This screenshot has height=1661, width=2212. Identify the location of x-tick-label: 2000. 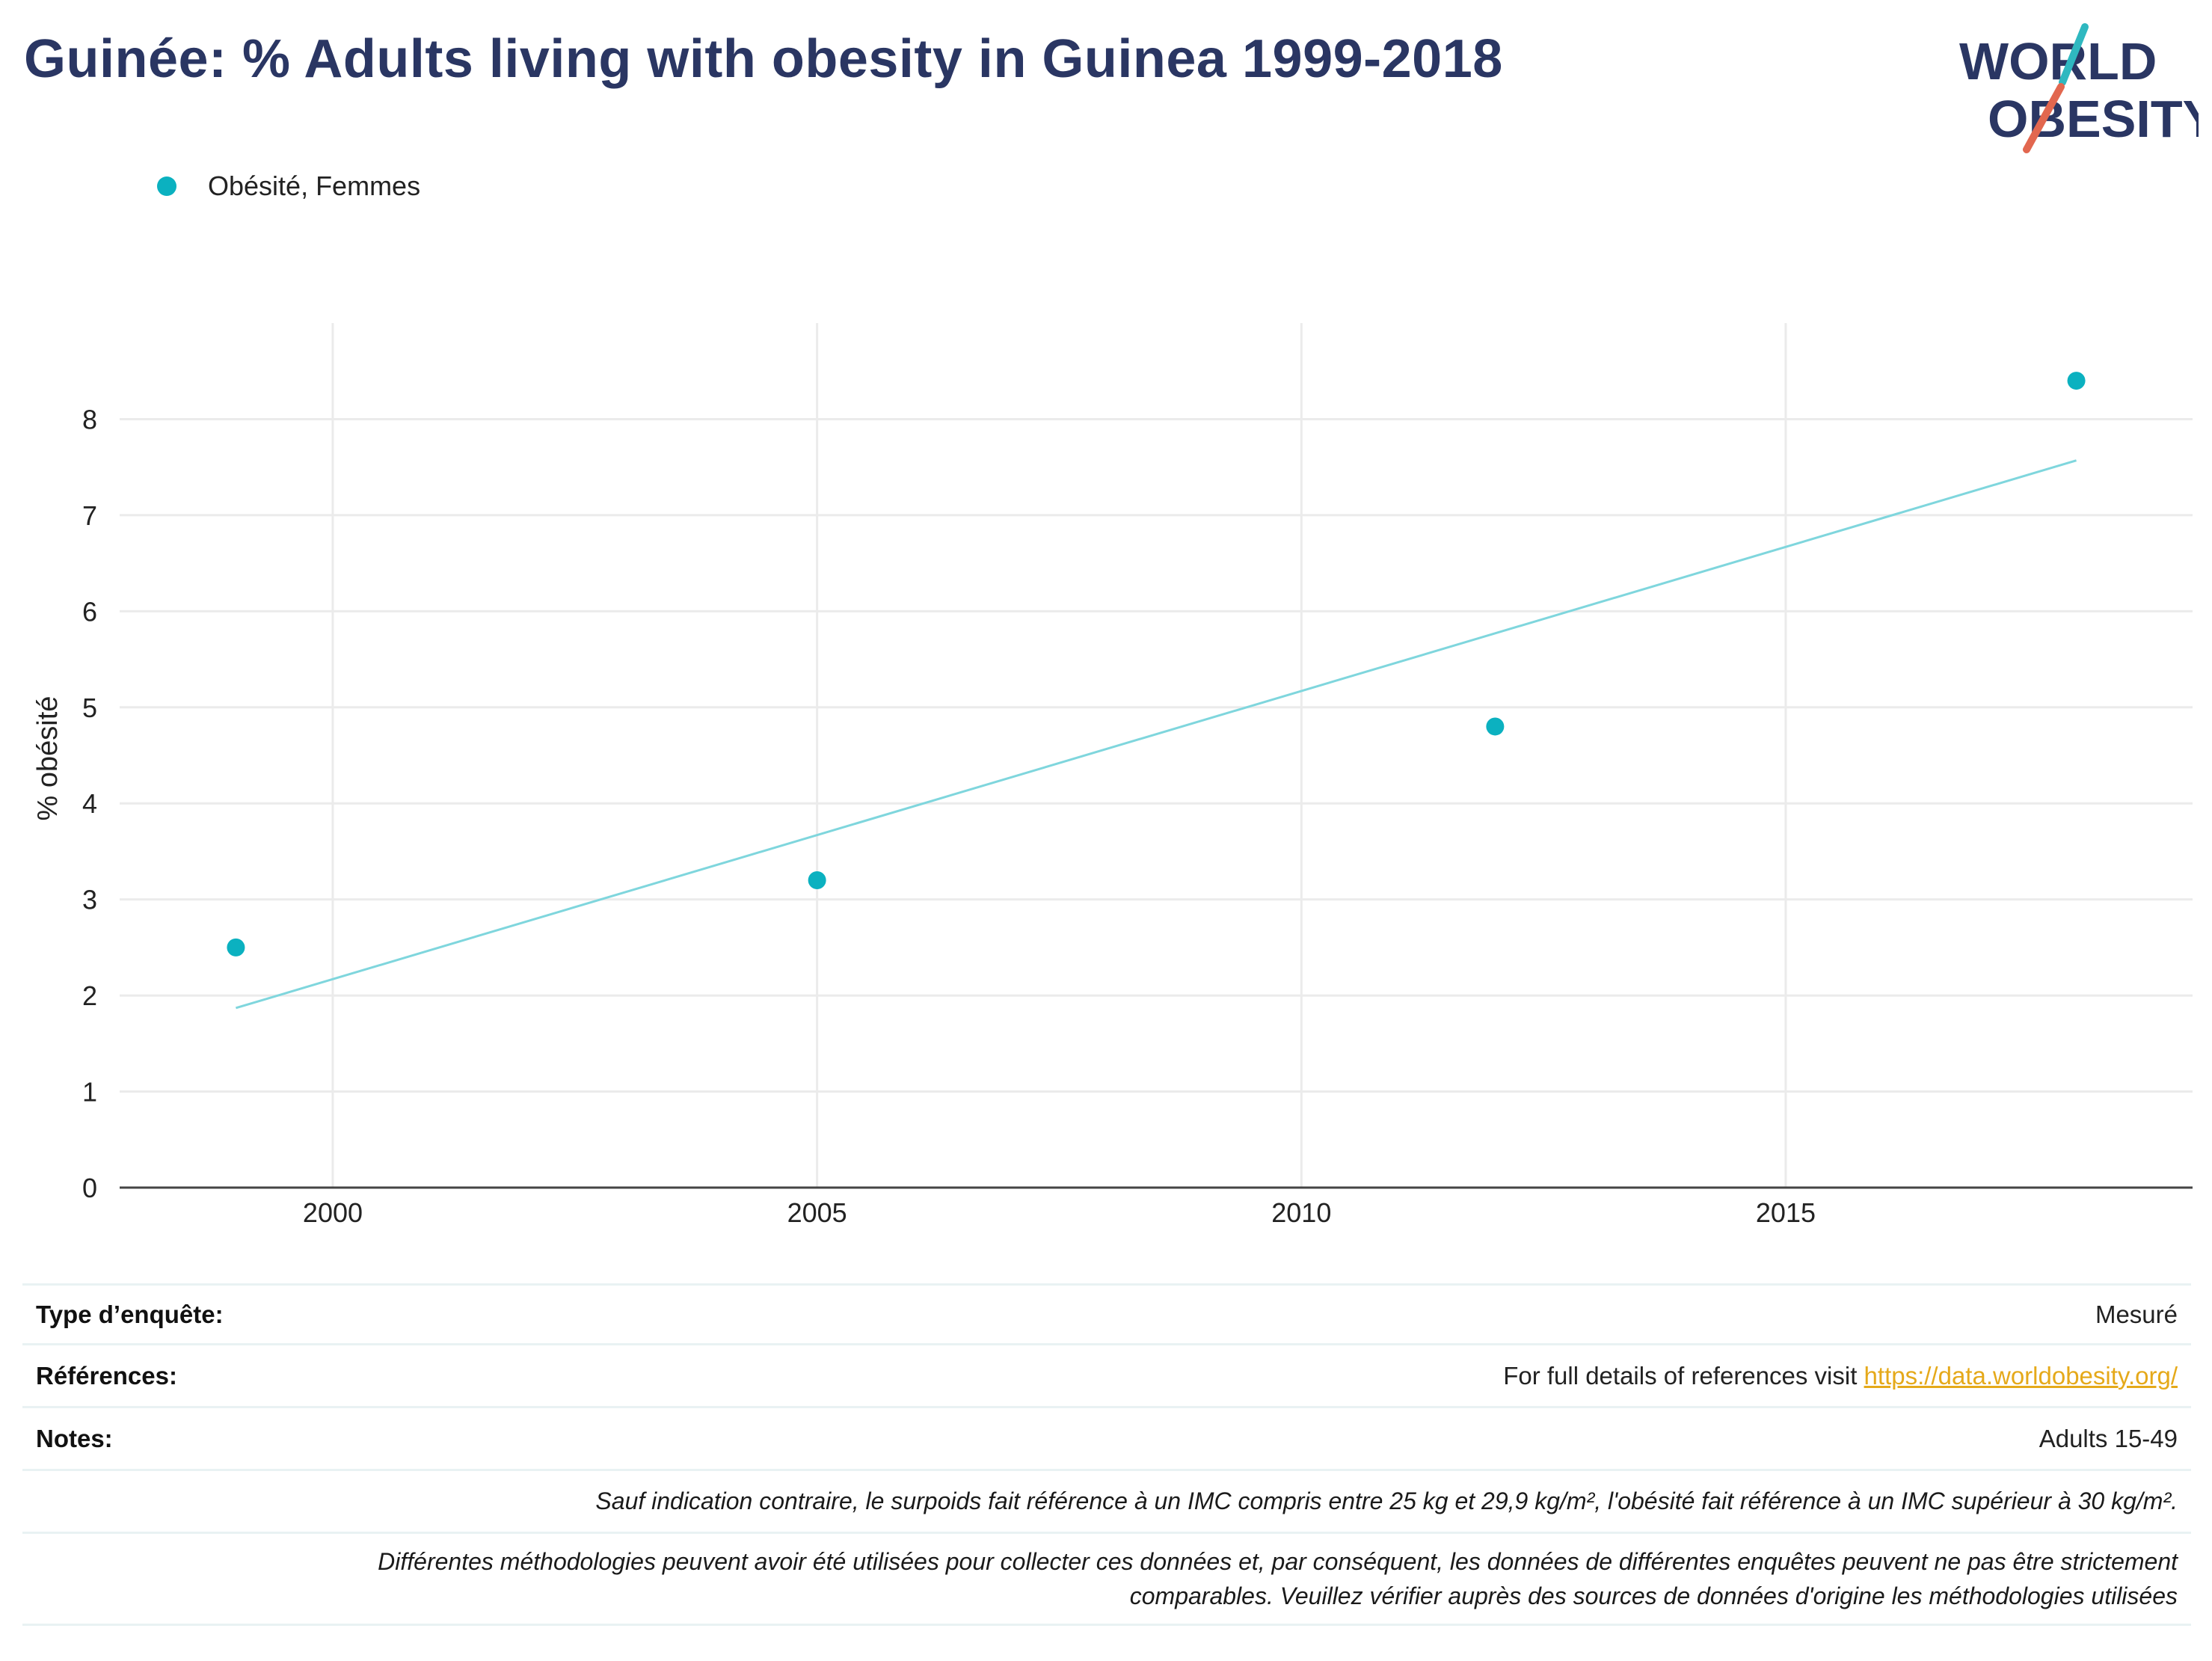
(333, 1212).